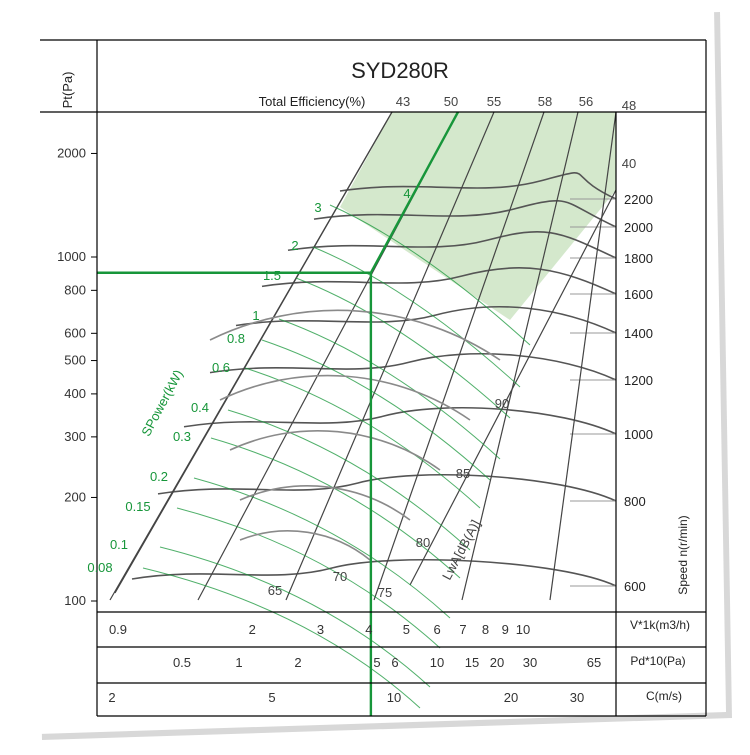 The width and height of the screenshot is (750, 755). I want to click on pd-tick-label: 15, so click(472, 662).